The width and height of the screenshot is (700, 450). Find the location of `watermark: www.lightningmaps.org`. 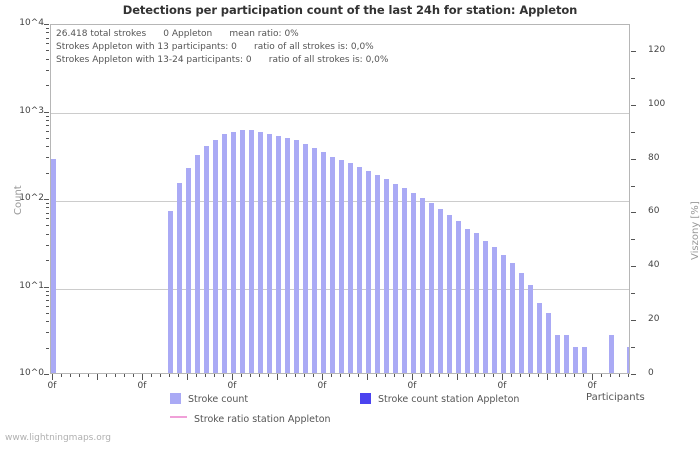

watermark: www.lightningmaps.org is located at coordinates (58, 438).